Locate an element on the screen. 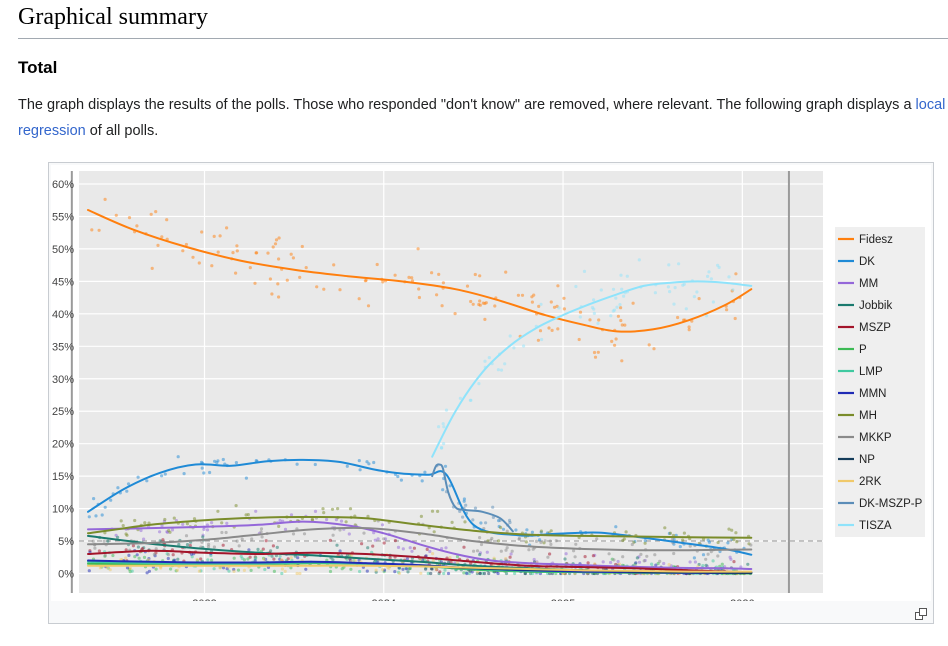  local-regression-link: local regression is located at coordinates (482, 118).